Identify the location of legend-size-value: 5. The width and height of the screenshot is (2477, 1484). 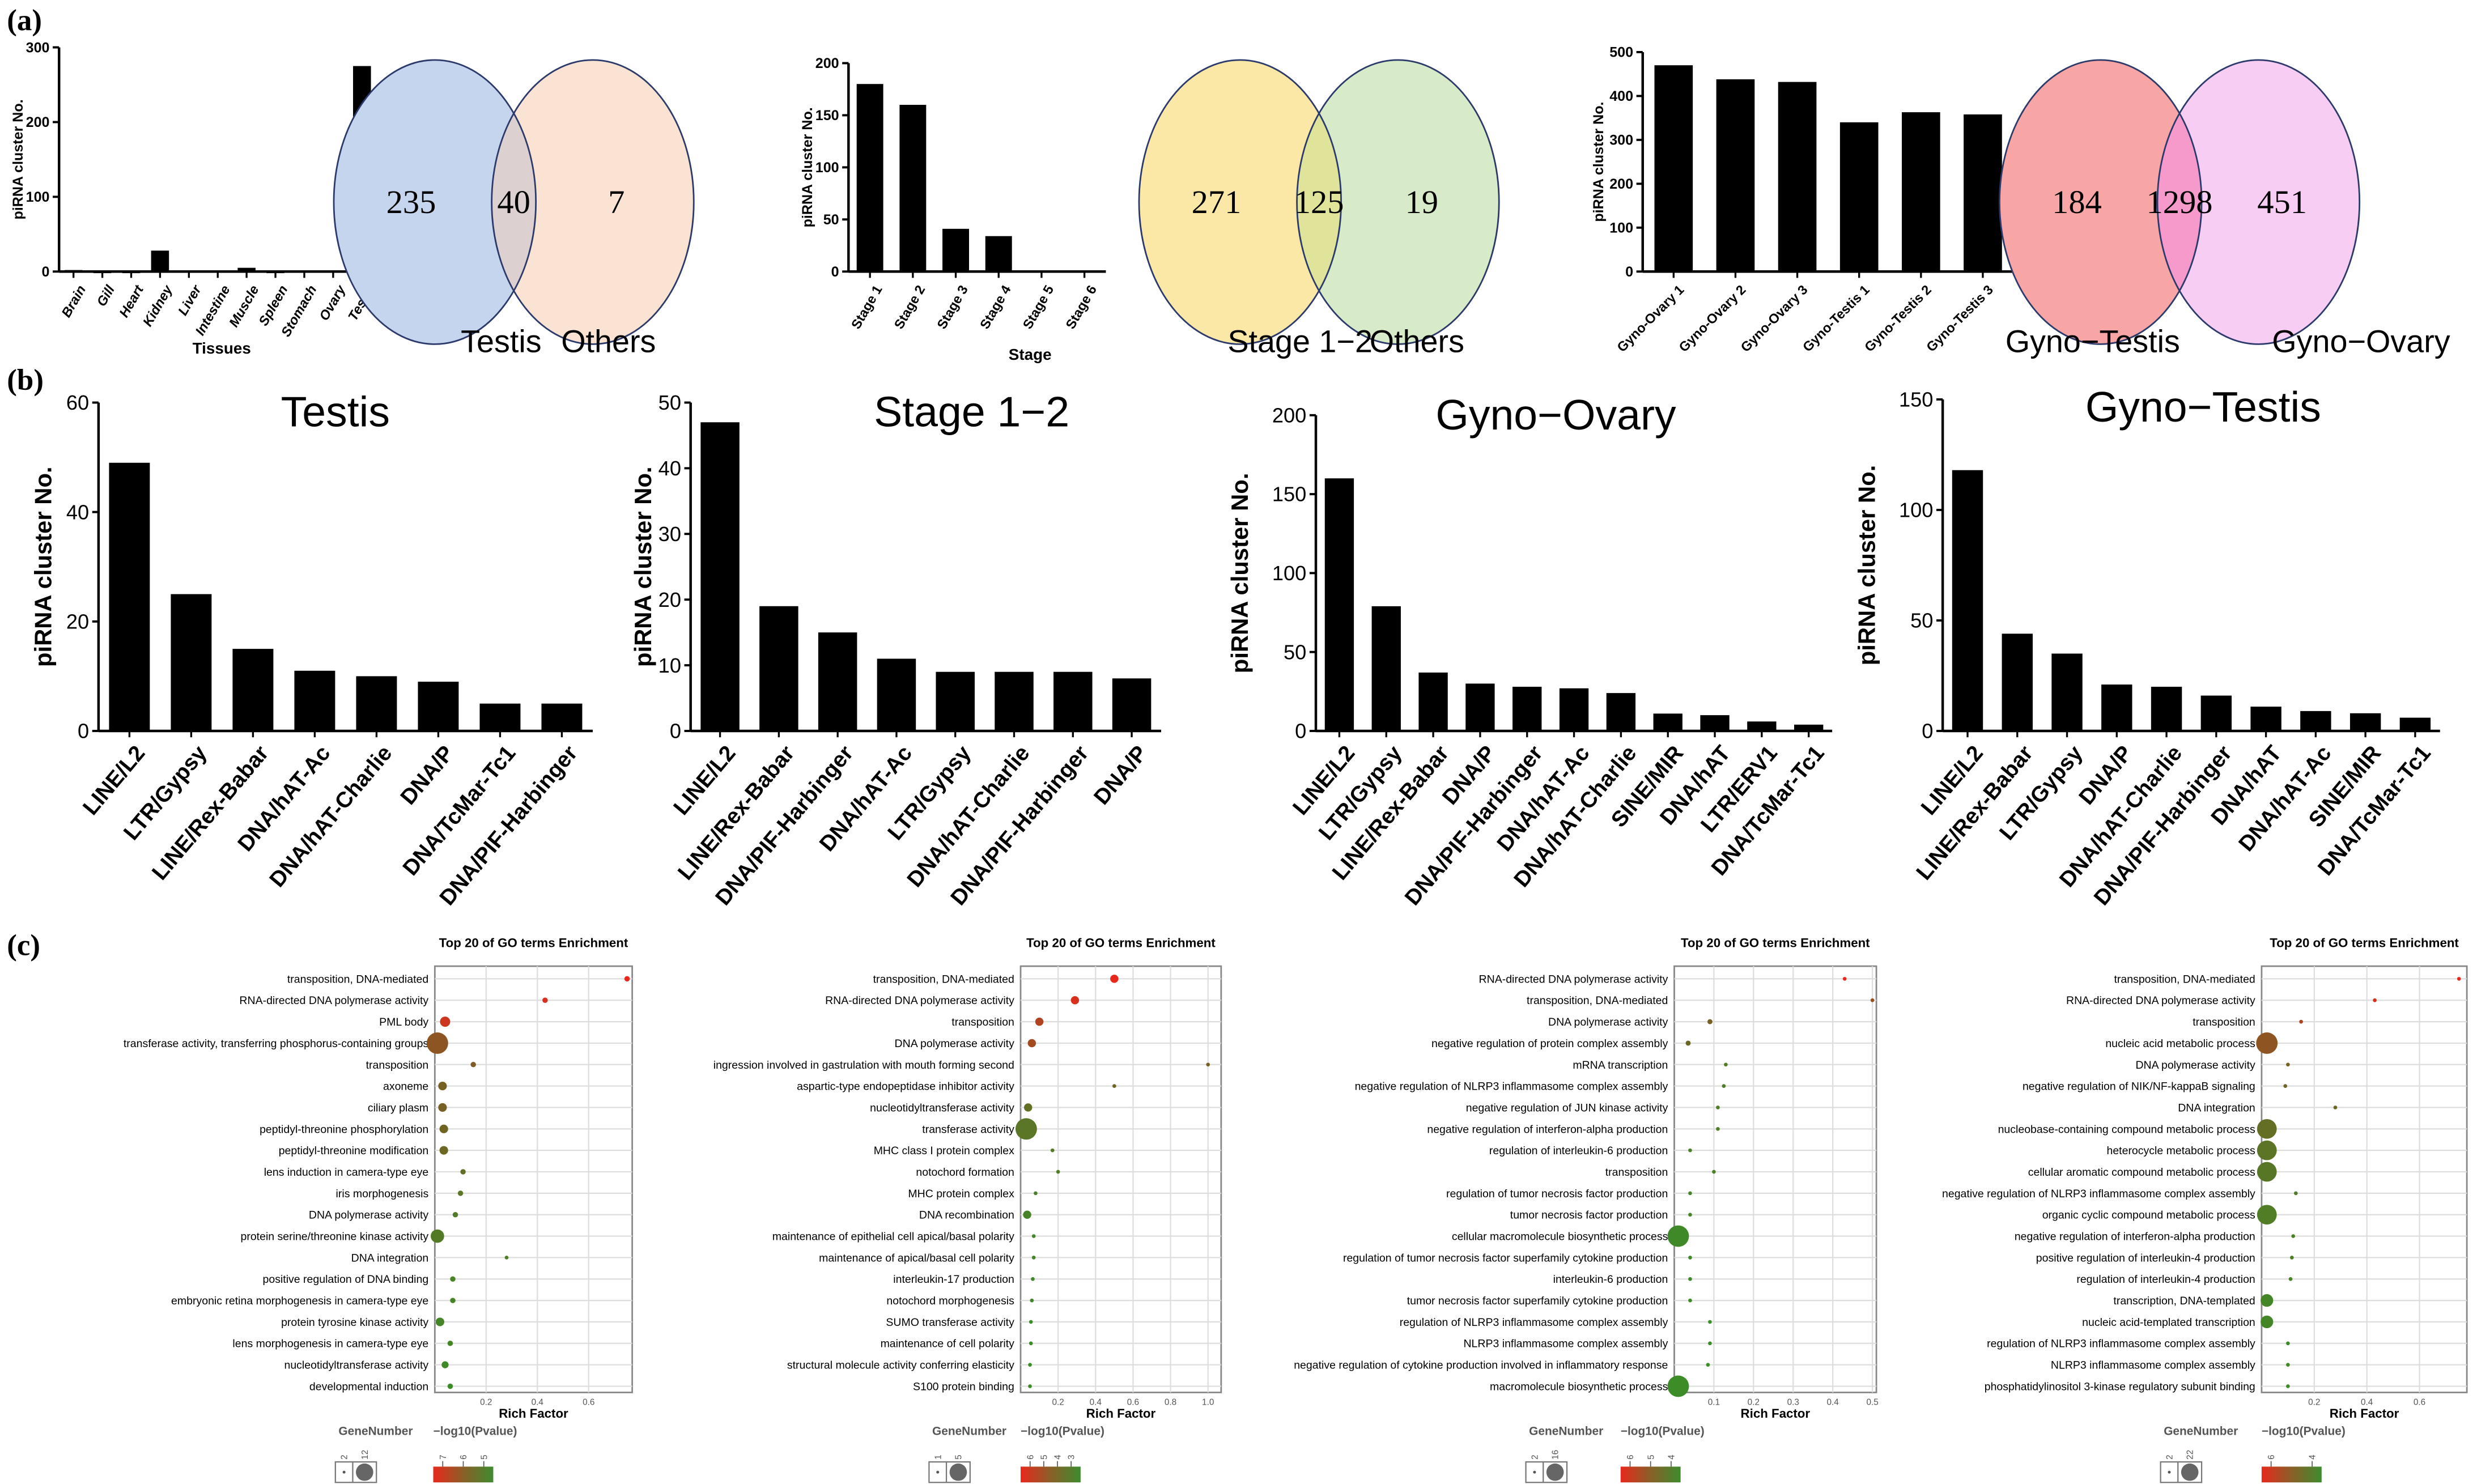
(959, 1457).